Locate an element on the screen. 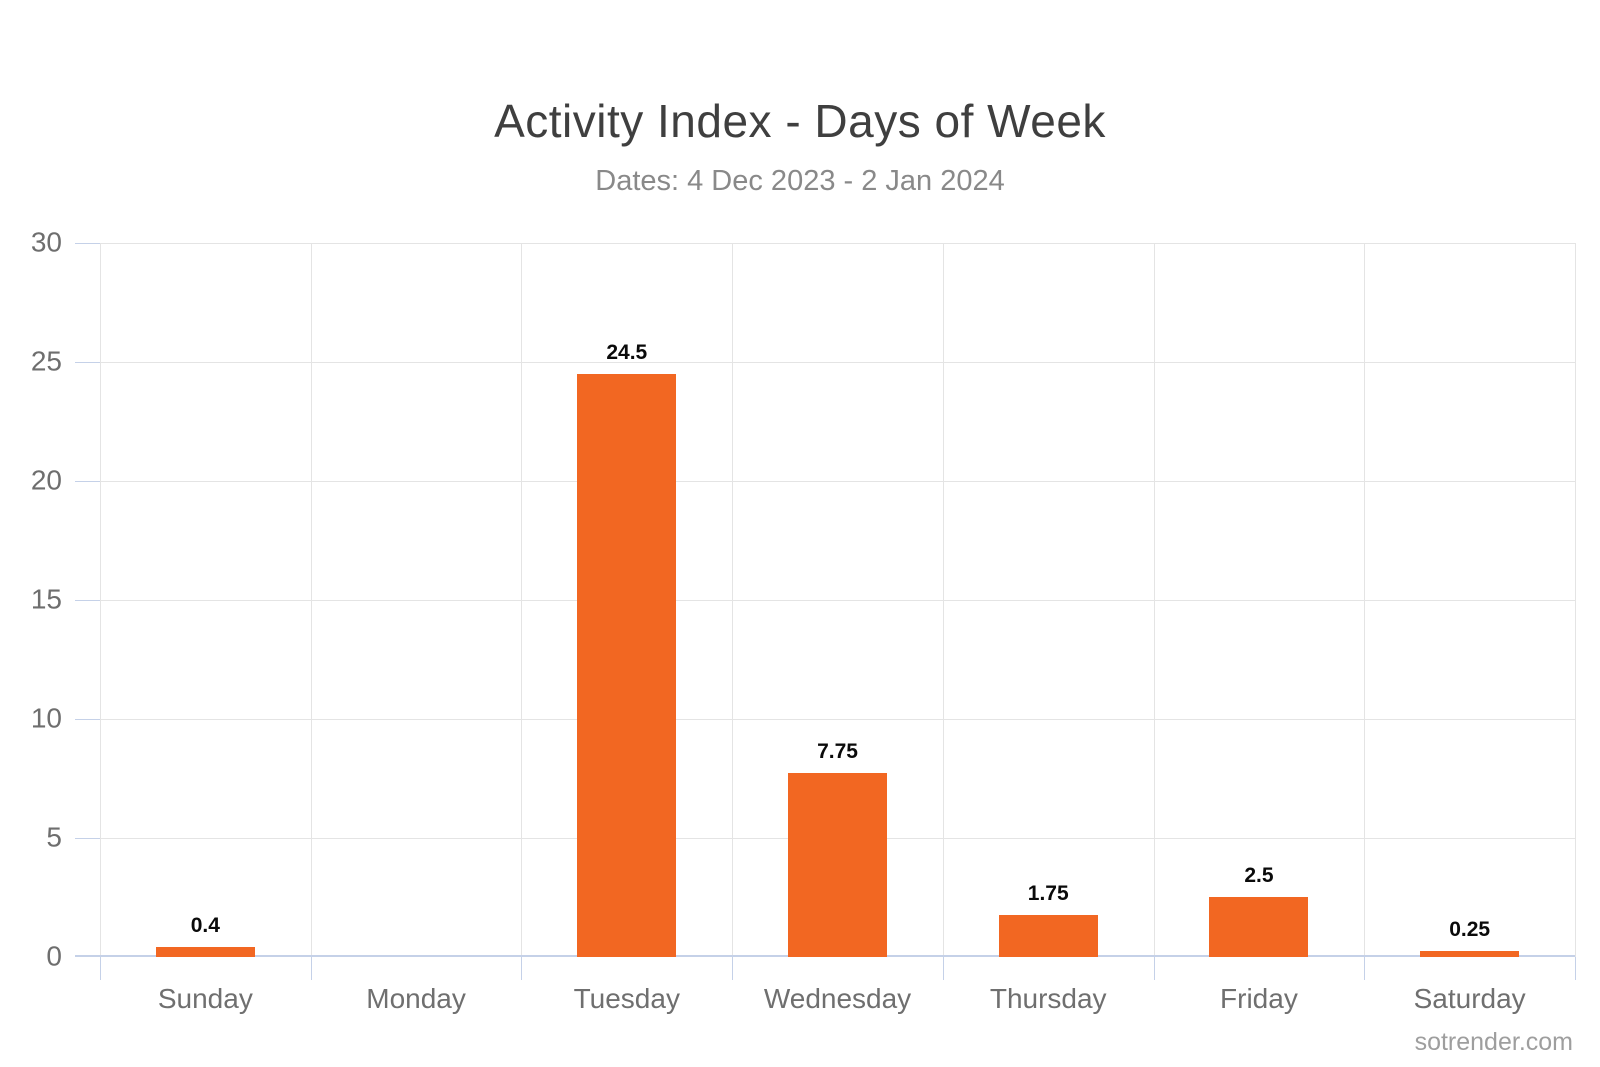 This screenshot has height=1067, width=1600. y-tick-label: 0 is located at coordinates (54, 956).